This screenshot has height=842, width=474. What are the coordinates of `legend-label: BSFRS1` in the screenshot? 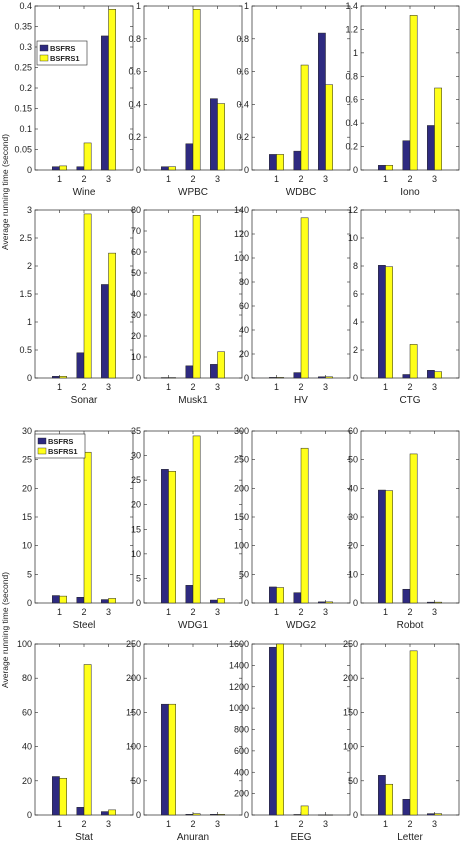 It's located at (65, 58).